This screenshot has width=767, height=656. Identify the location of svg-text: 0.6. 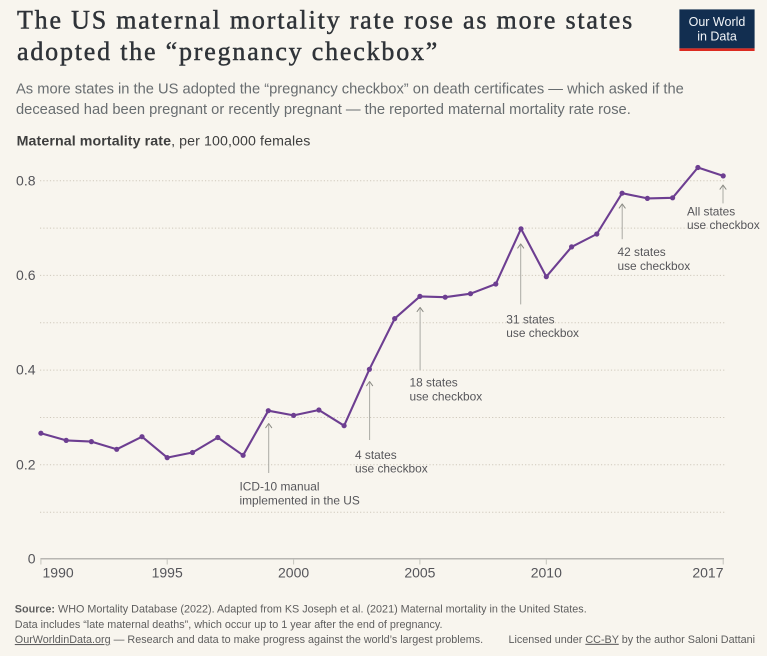
(26, 275).